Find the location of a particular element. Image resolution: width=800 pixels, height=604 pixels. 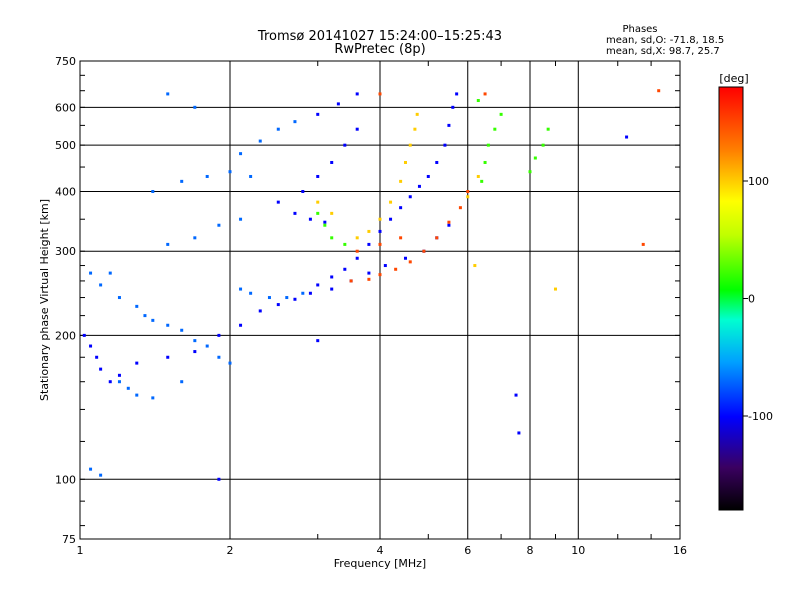

y-tick-label: 200 is located at coordinates (65, 335).